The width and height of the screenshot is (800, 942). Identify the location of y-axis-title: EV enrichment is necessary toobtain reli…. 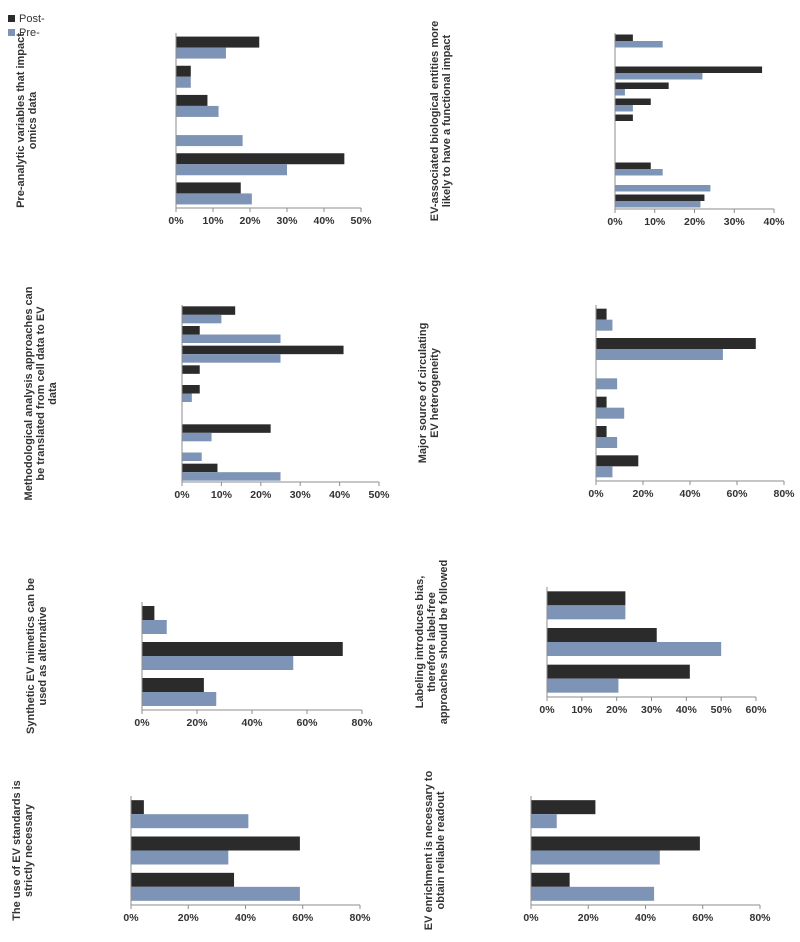
(435, 850).